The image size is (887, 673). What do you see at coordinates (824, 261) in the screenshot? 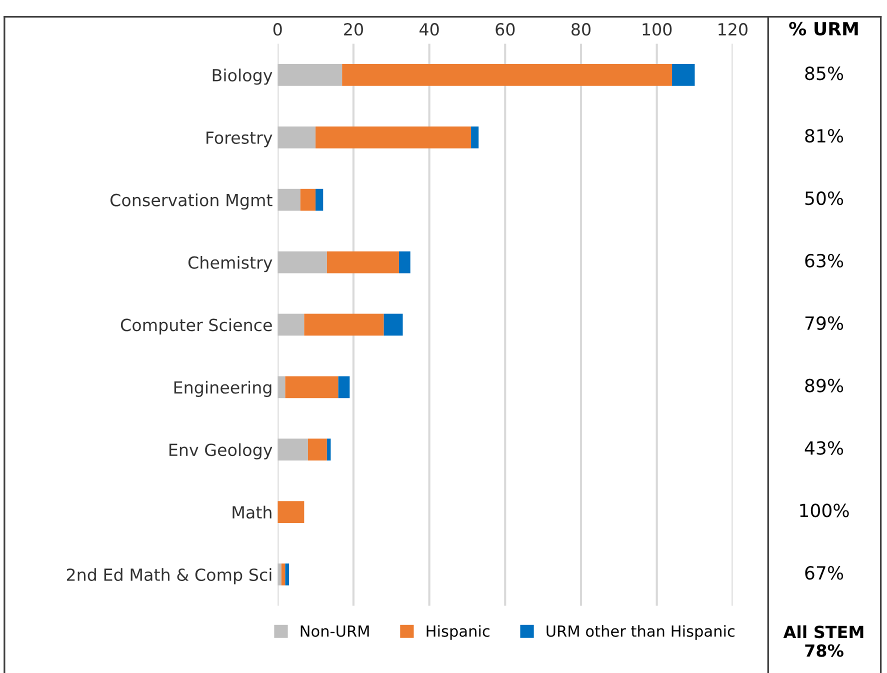
I see `text: 63%` at bounding box center [824, 261].